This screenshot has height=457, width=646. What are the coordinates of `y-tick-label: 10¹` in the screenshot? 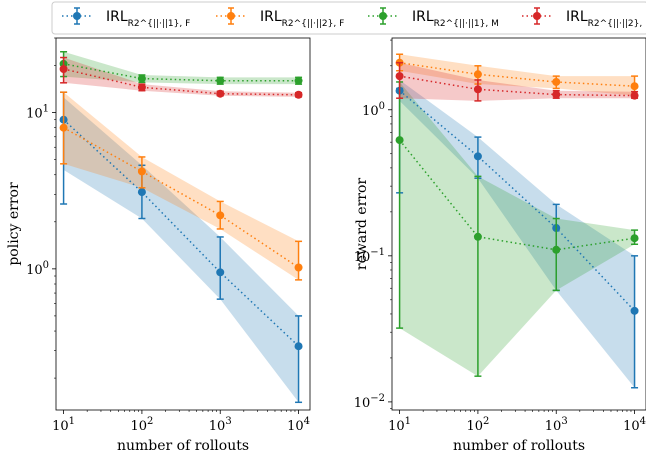 It's located at (37, 113).